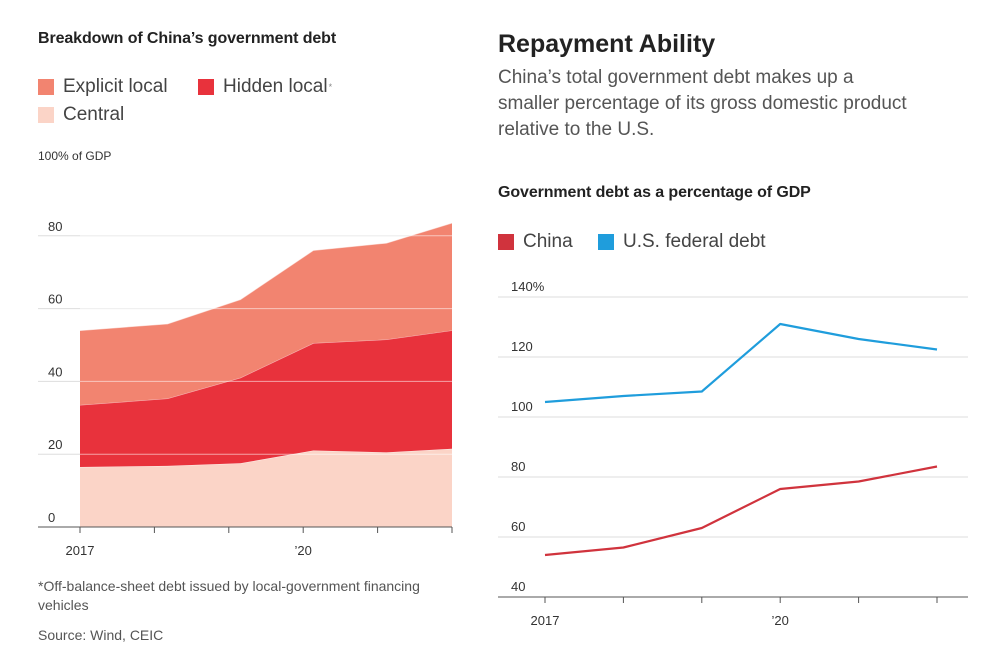 The image size is (1003, 655). Describe the element at coordinates (51, 517) in the screenshot. I see `y-tick-label: 0` at that location.